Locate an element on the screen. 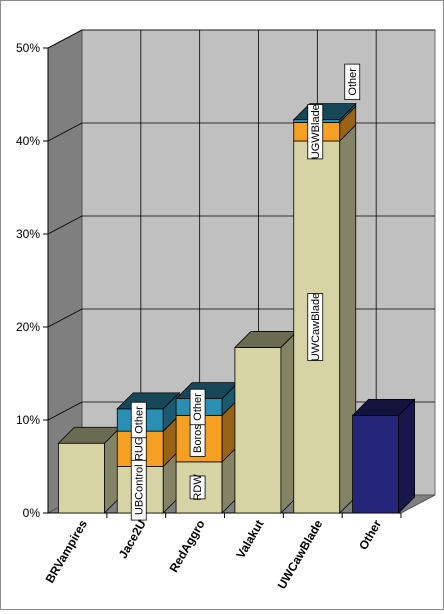 Image resolution: width=444 pixels, height=614 pixels. y-tick-label: 40% is located at coordinates (28, 141).